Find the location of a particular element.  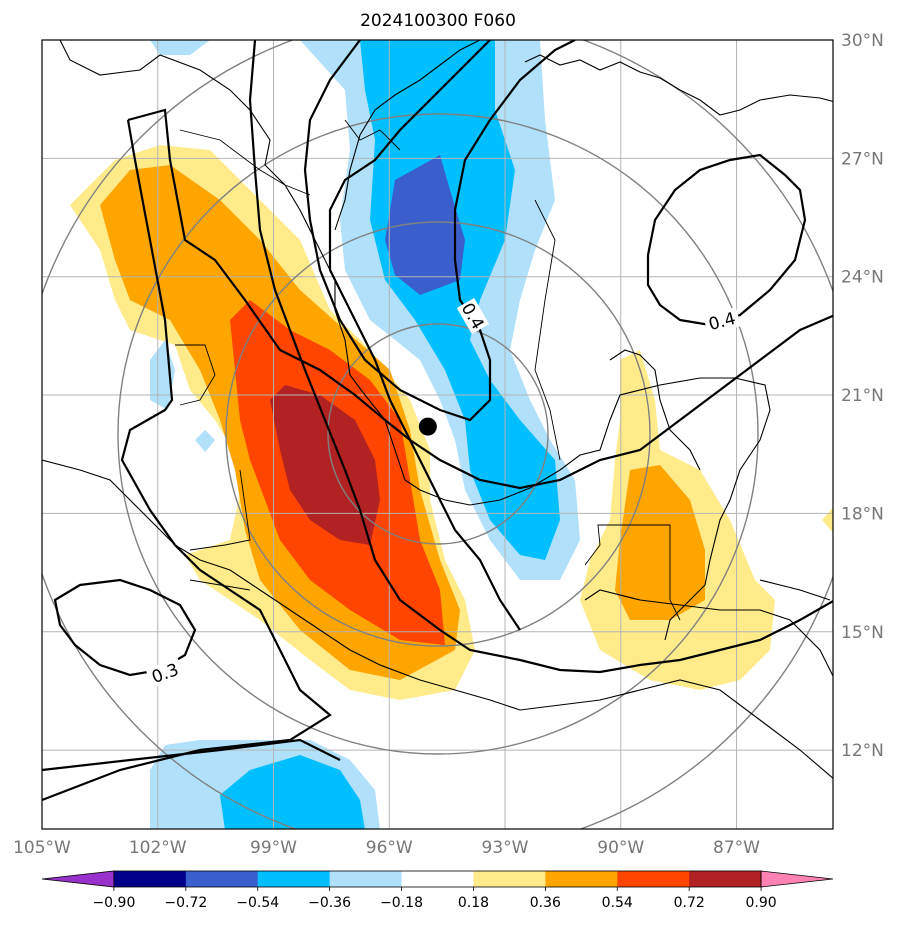

contour-03-sw is located at coordinates (125, 627).